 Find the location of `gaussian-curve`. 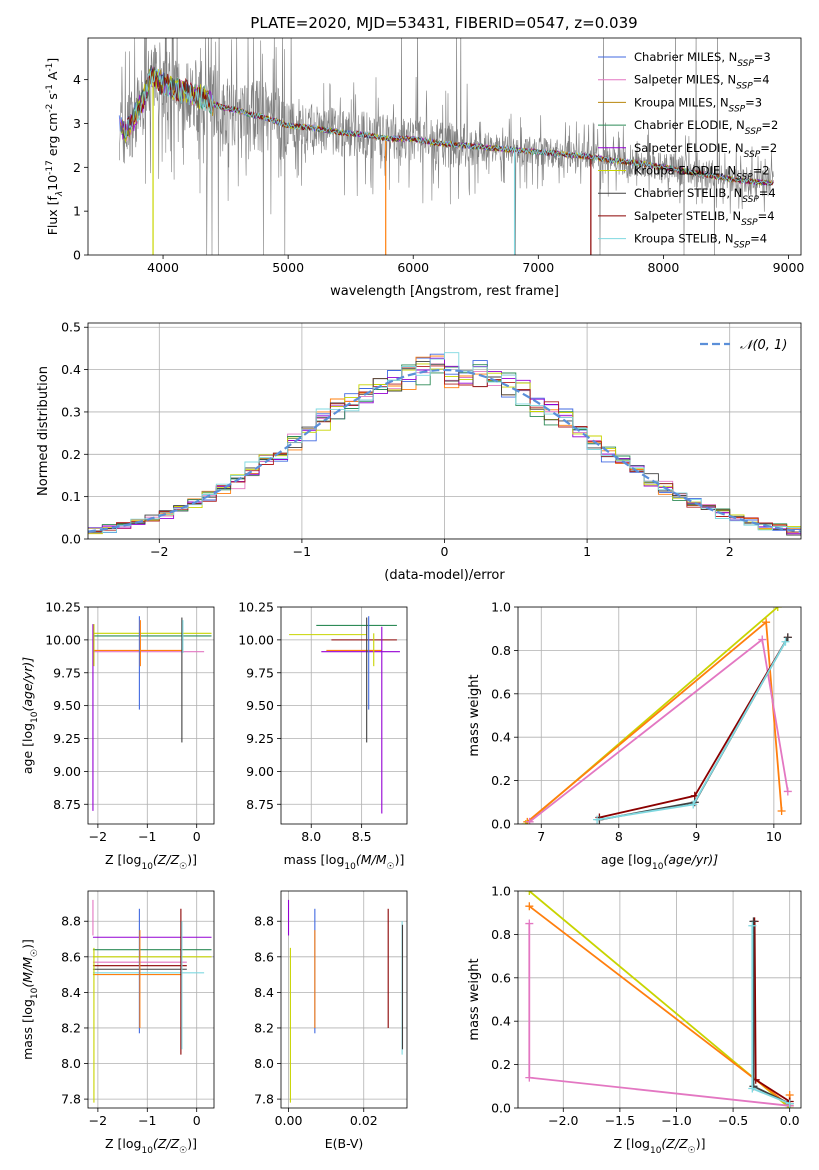

gaussian-curve is located at coordinates (444, 450).